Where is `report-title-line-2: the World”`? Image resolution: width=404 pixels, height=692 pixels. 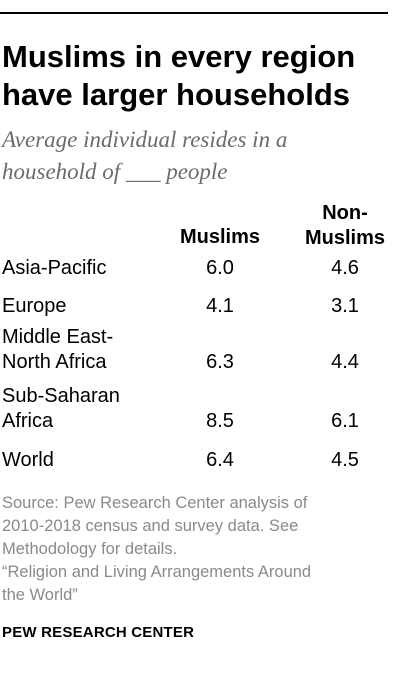 report-title-line-2: the World” is located at coordinates (40, 595).